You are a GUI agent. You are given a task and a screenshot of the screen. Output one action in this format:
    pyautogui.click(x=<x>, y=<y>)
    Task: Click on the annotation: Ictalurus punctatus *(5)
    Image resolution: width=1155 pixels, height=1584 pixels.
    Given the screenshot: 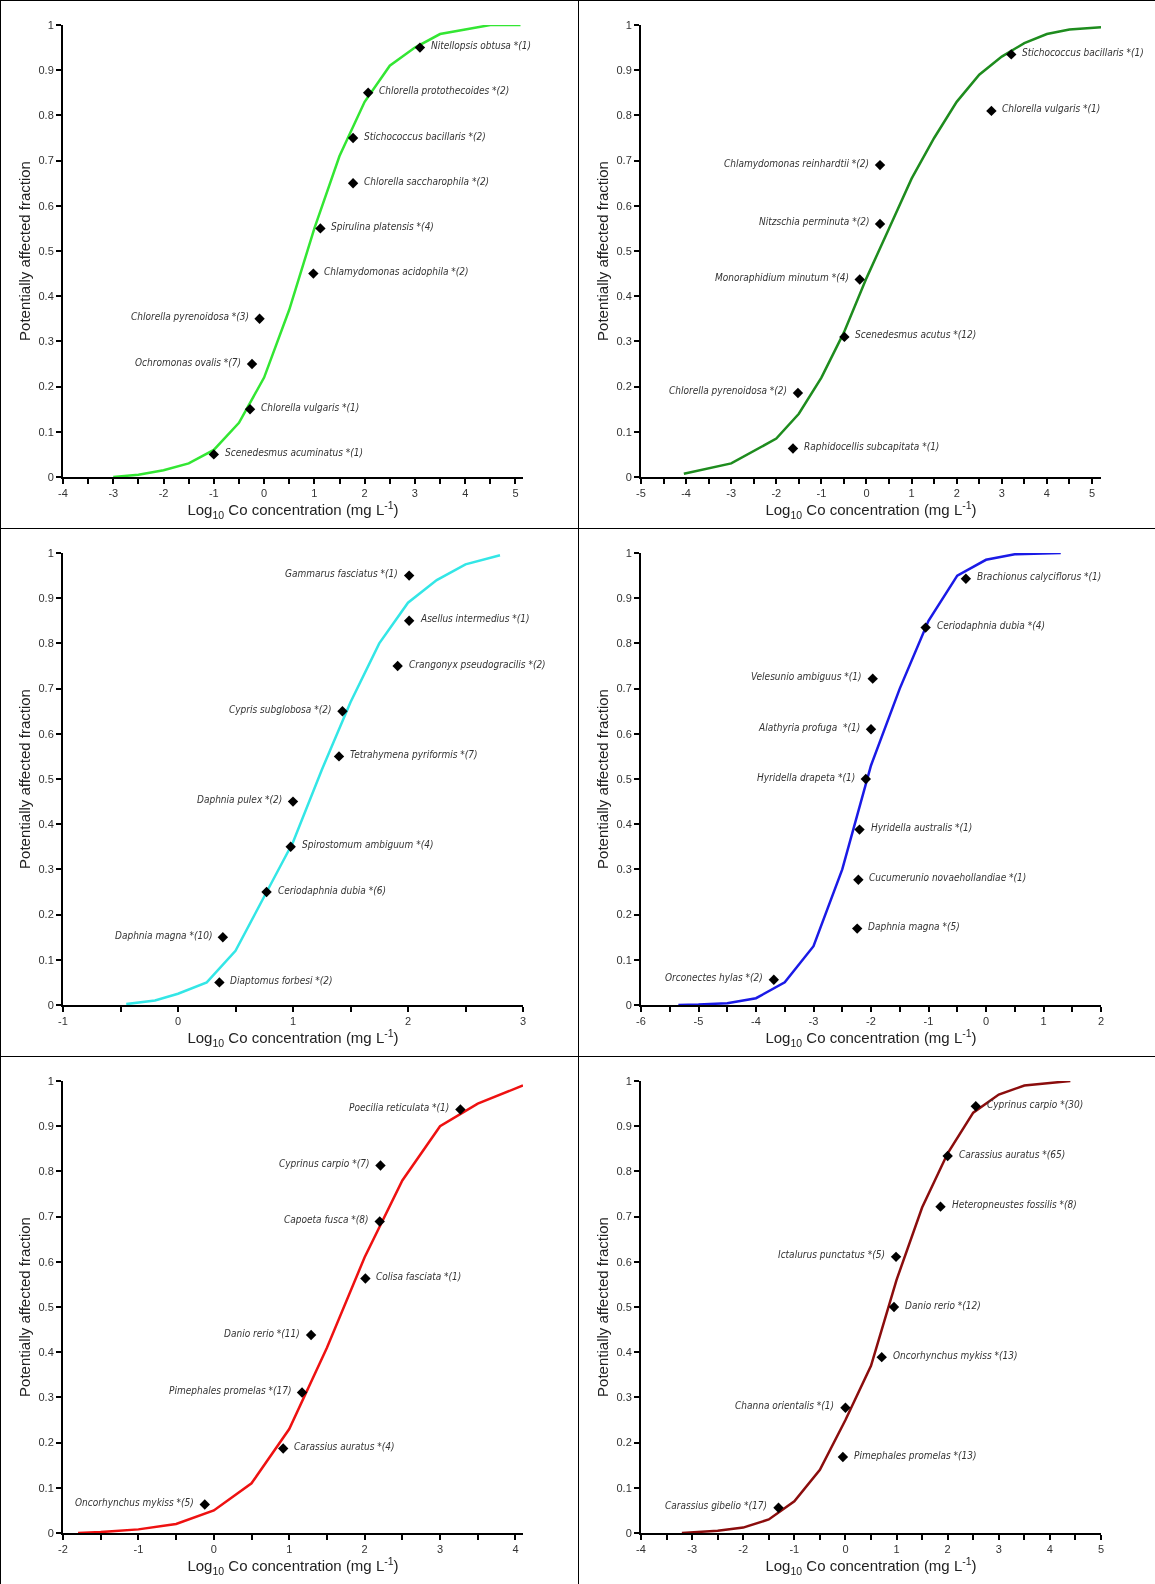 What is the action you would take?
    pyautogui.click(x=831, y=1254)
    